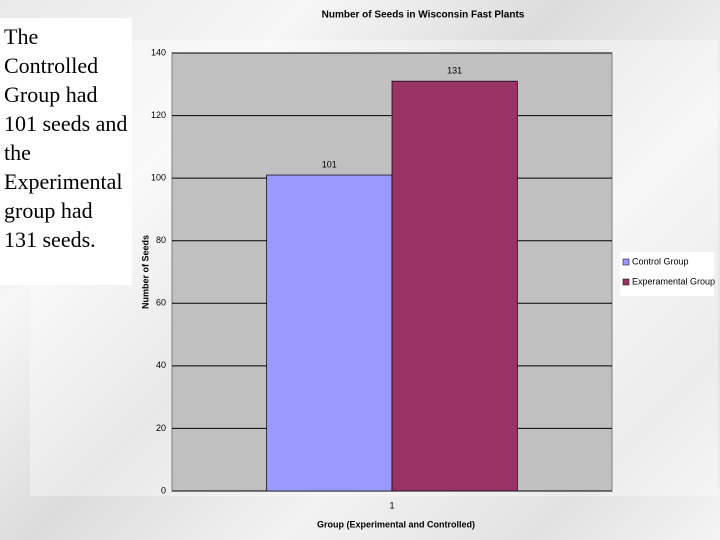 The image size is (720, 540). What do you see at coordinates (158, 52) in the screenshot?
I see `y-tick-label: 140` at bounding box center [158, 52].